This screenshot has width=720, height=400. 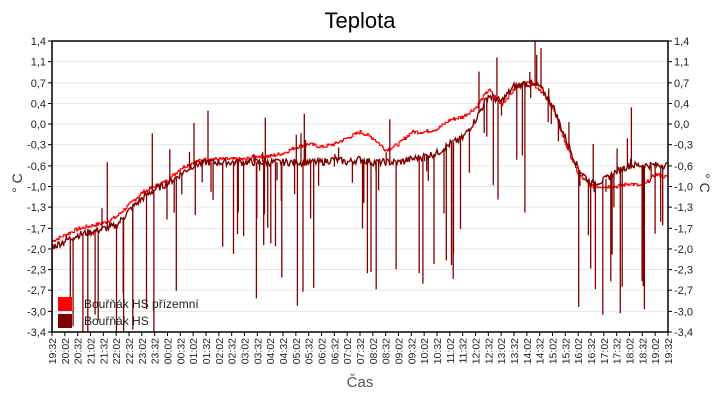 What do you see at coordinates (656, 351) in the screenshot?
I see `x-tick-label: 19:02` at bounding box center [656, 351].